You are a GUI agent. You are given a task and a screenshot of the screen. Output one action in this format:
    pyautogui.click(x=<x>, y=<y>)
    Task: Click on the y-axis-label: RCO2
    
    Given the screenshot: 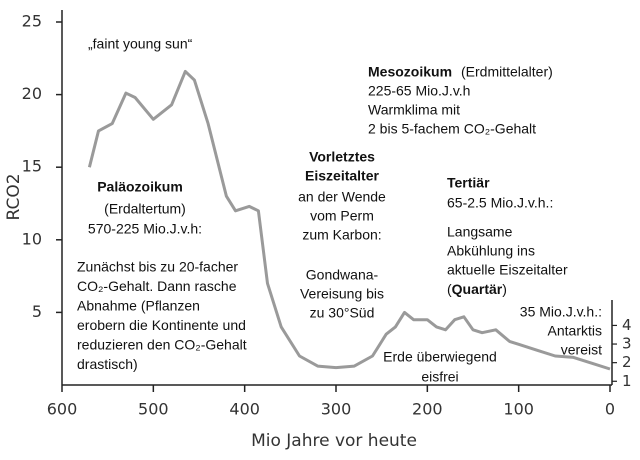 What is the action you would take?
    pyautogui.click(x=14, y=196)
    